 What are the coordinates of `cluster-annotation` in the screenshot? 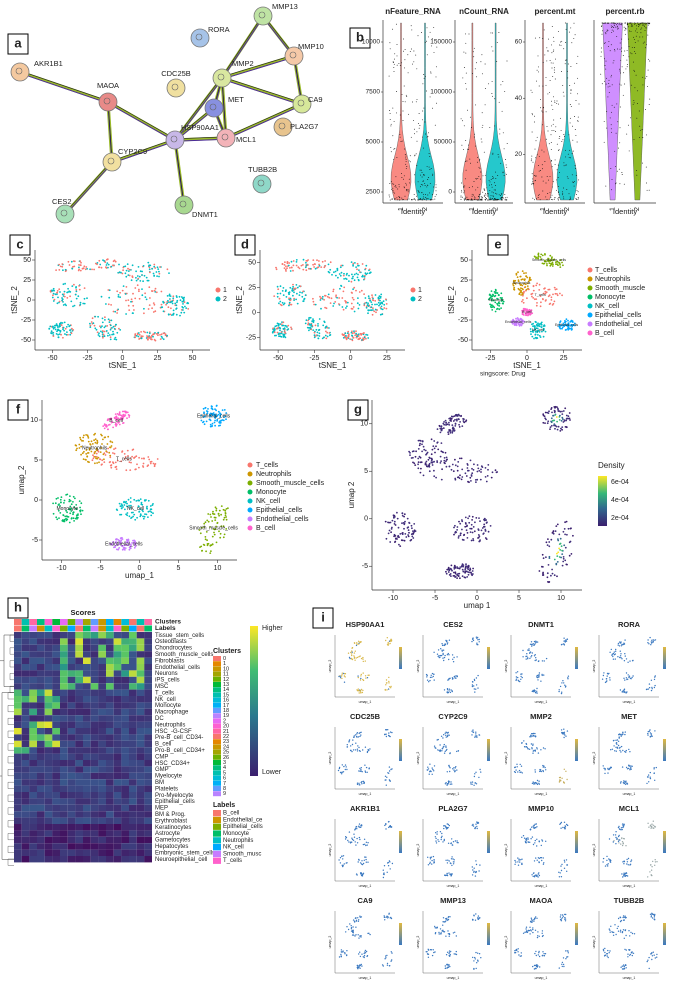 It's located at (48, 622).